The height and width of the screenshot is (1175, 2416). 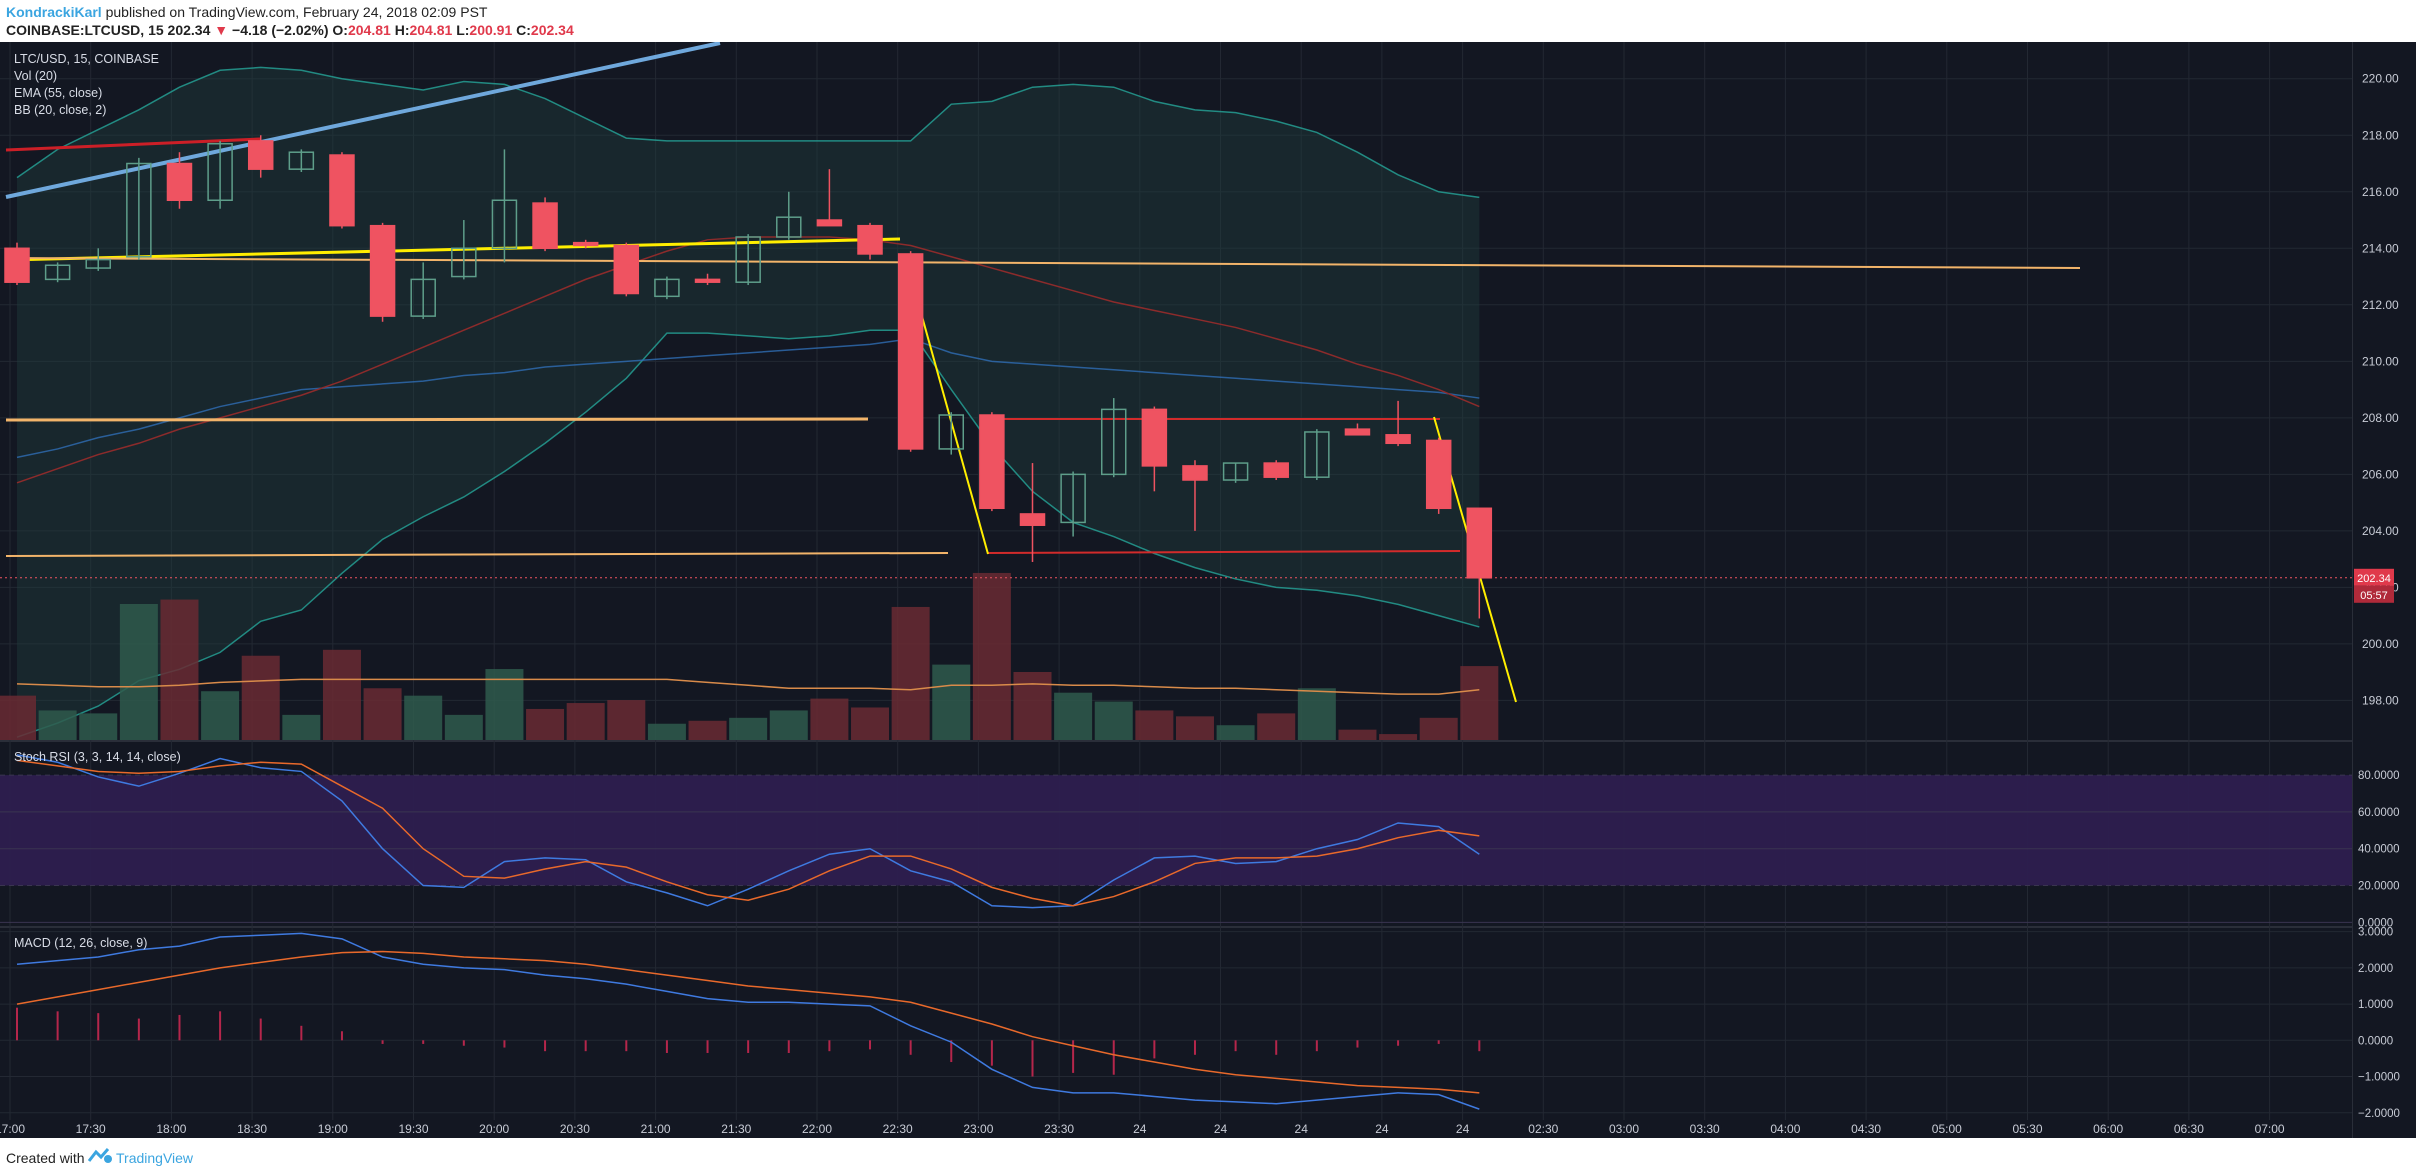 I want to click on tradingview-link: TradingView, so click(x=155, y=1158).